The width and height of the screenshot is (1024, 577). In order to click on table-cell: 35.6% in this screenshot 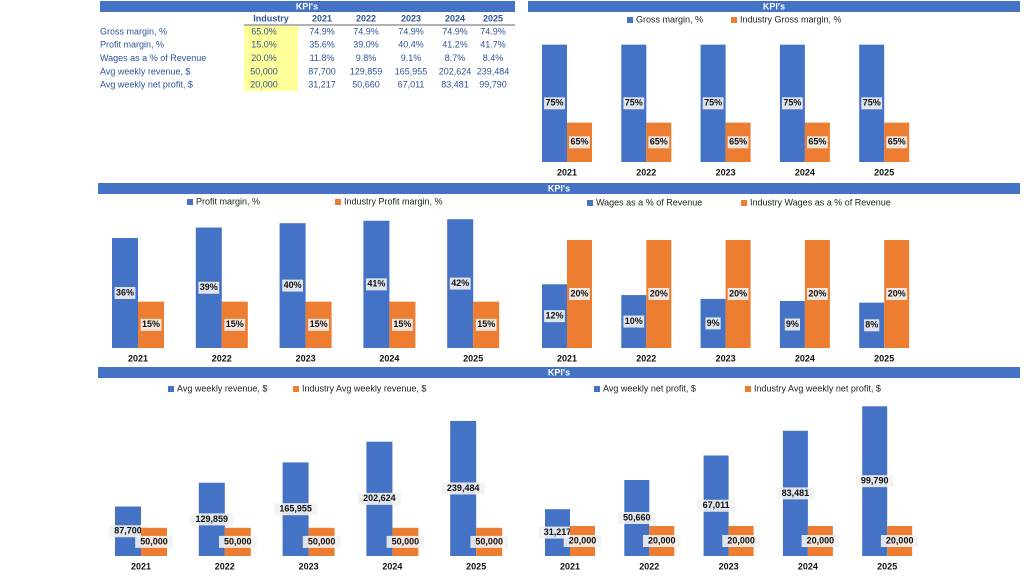, I will do `click(322, 45)`.